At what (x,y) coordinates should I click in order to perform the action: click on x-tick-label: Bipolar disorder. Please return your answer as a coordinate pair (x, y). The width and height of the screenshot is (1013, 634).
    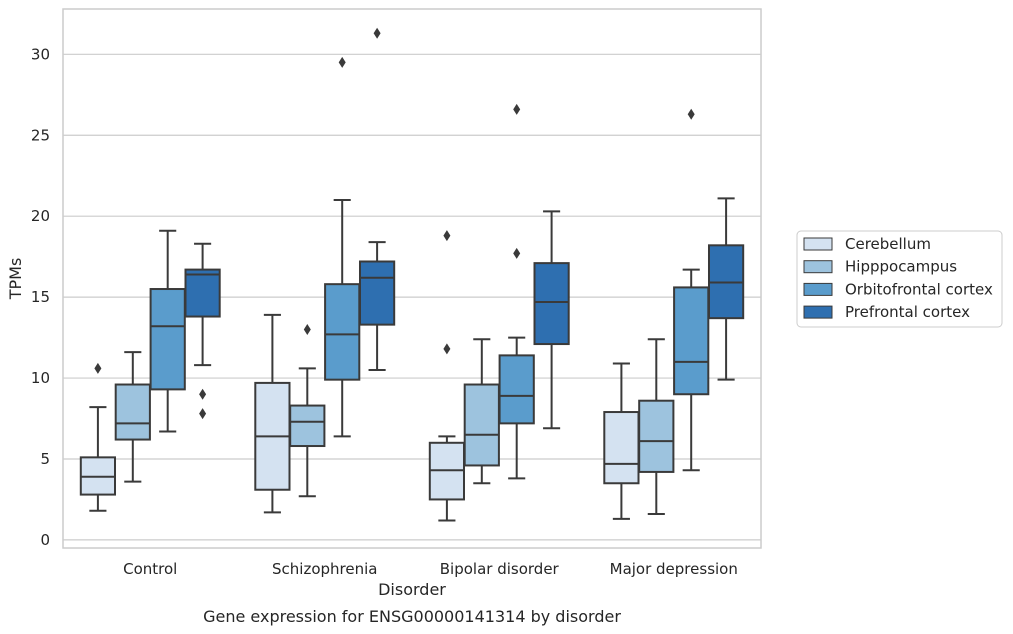
    Looking at the image, I should click on (500, 569).